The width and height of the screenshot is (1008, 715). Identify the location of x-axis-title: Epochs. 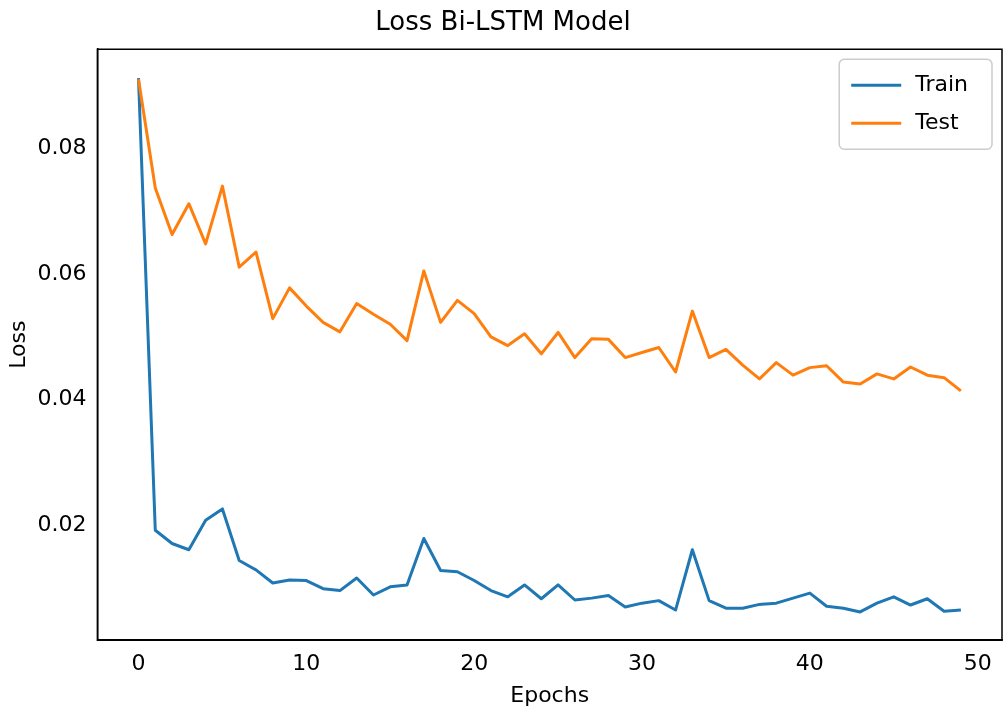
(550, 694).